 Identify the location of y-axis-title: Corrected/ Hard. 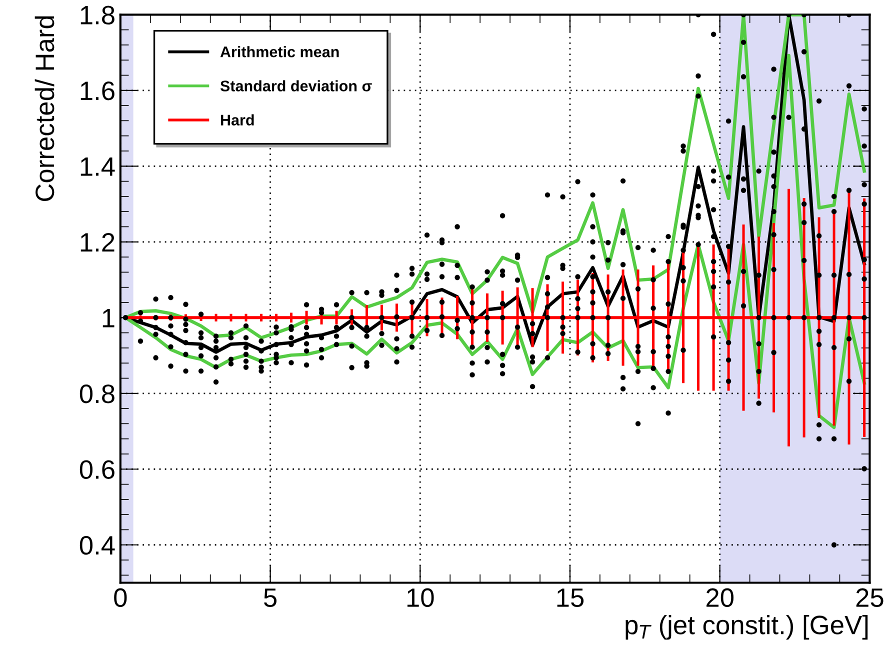
(44, 109).